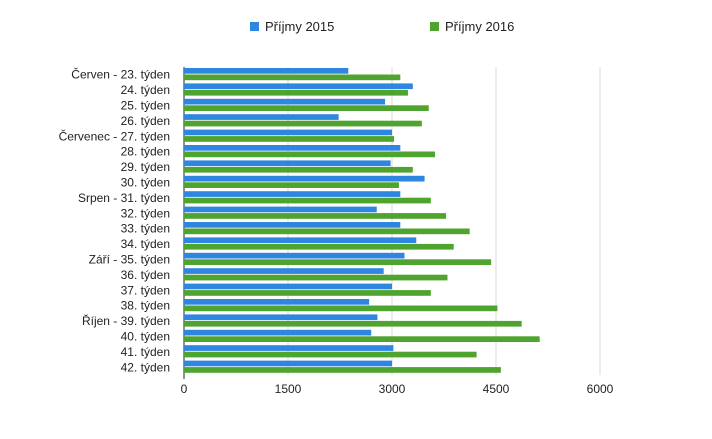 The width and height of the screenshot is (712, 439). What do you see at coordinates (145, 121) in the screenshot?
I see `category-label: 26. týden` at bounding box center [145, 121].